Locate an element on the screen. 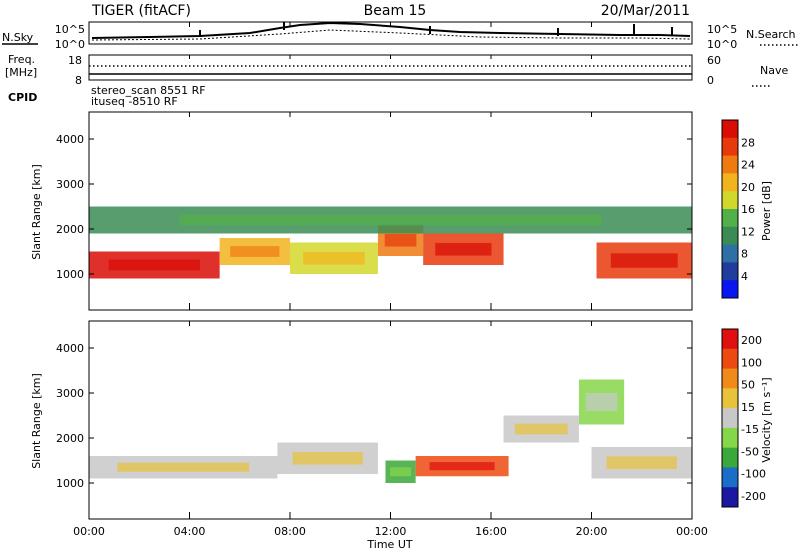  freq-label: Freq. is located at coordinates (21, 59).